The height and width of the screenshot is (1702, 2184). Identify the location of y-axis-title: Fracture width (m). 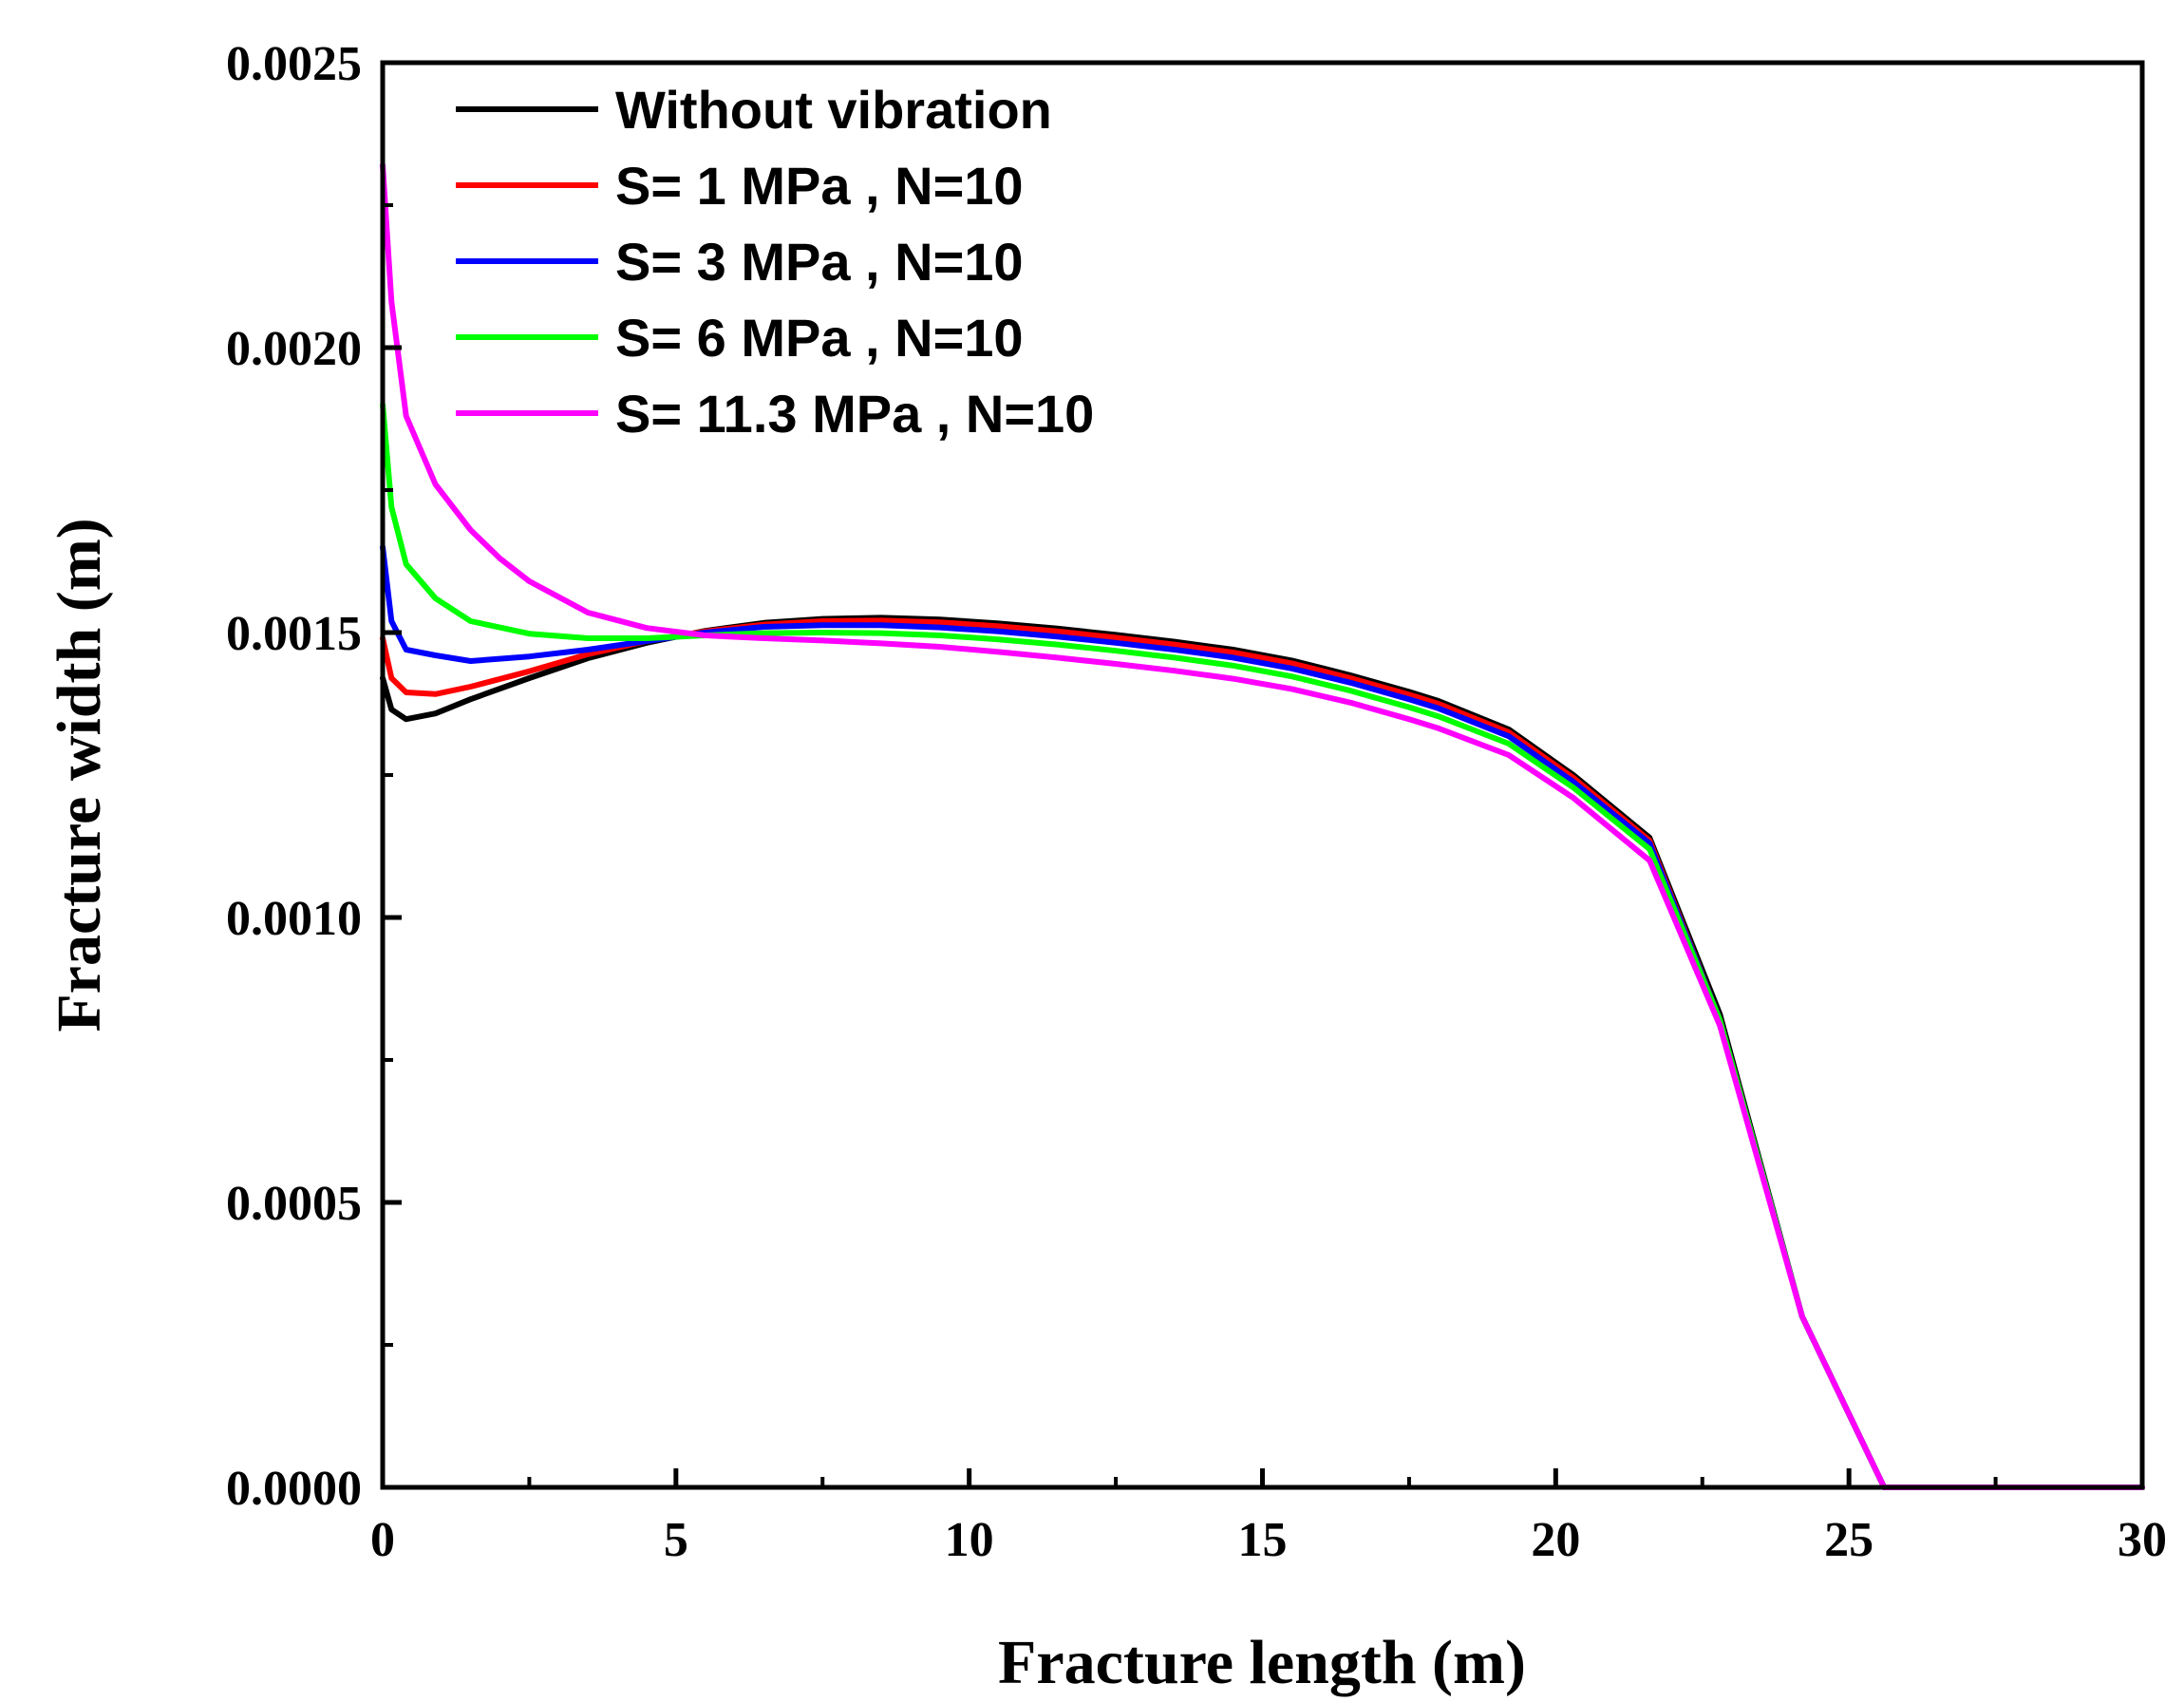
(79, 774).